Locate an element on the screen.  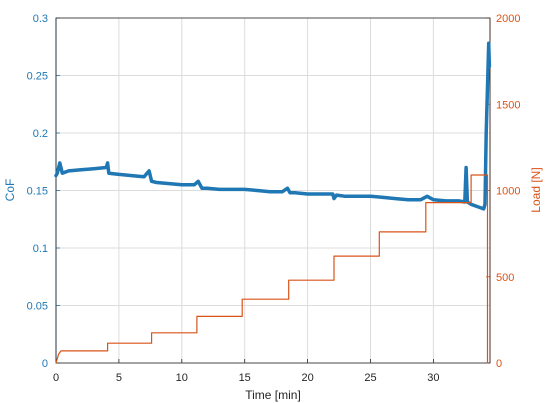
y-left-tick-label: 0.3 is located at coordinates (40, 19).